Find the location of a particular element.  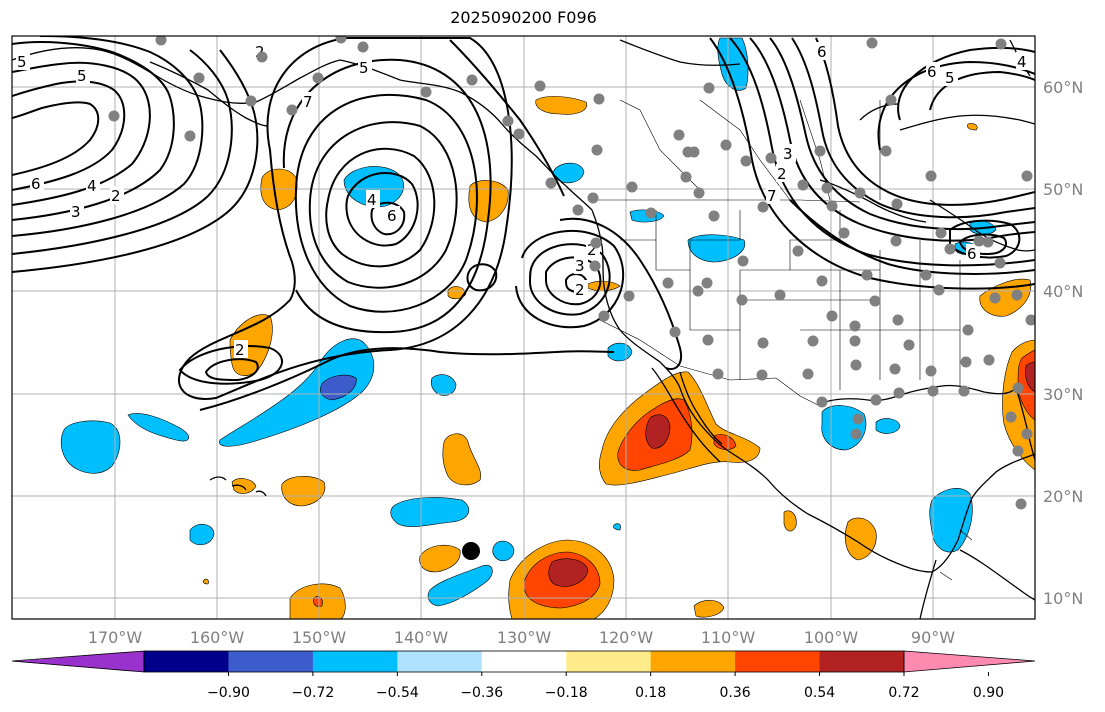

colorbar-segments is located at coordinates (523, 661).